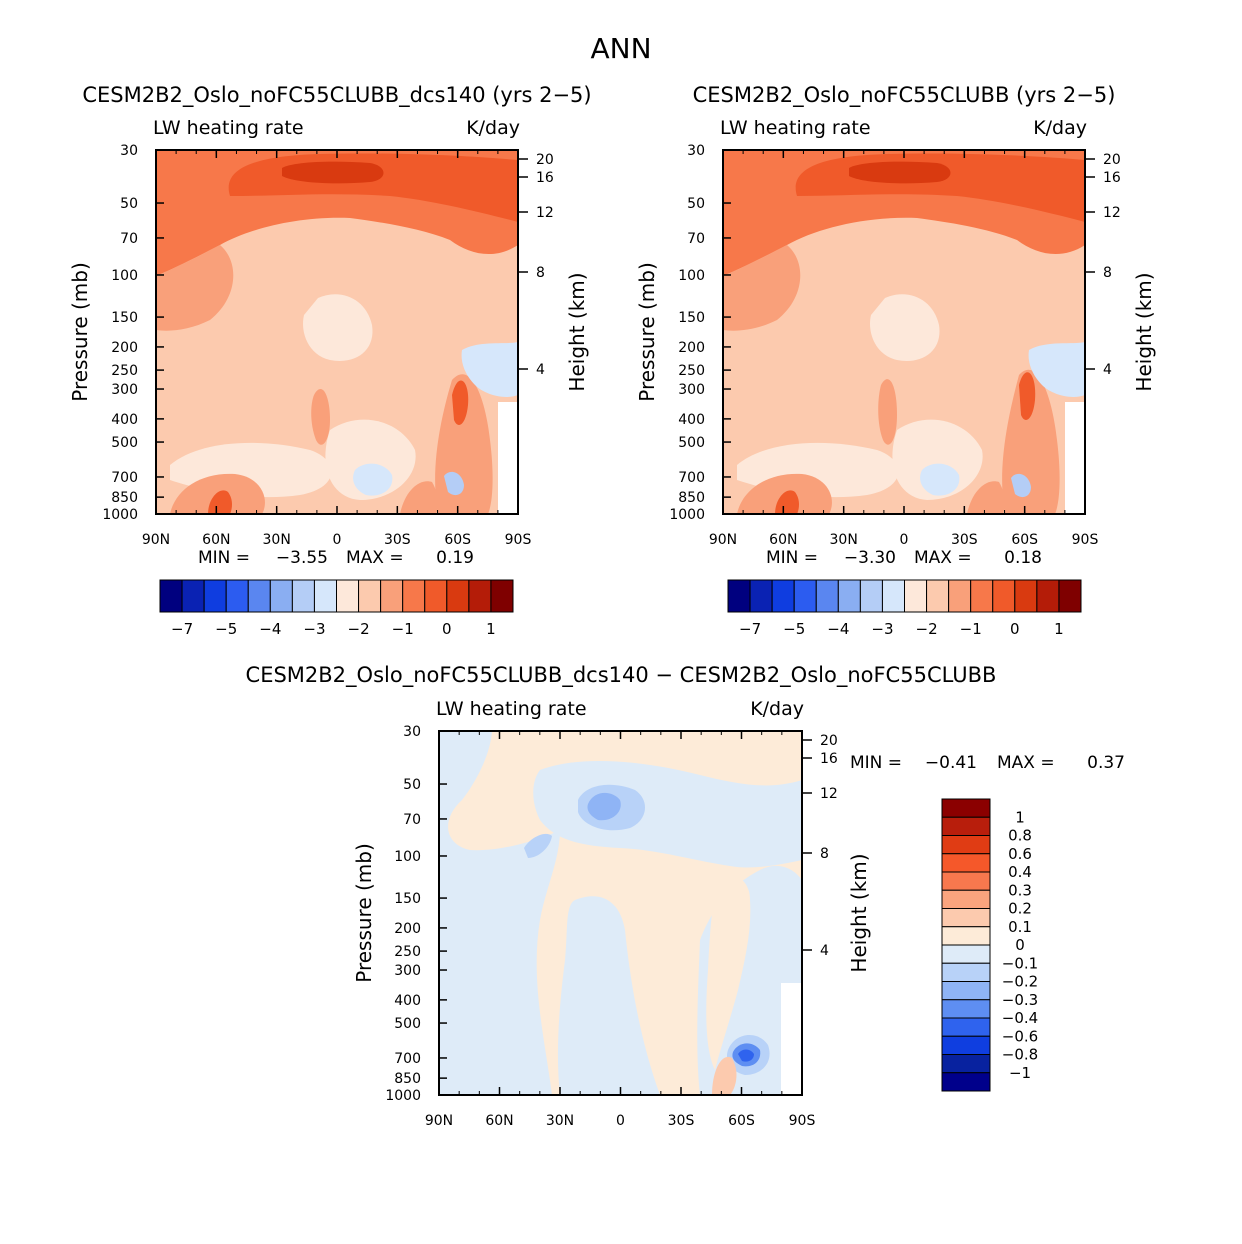  What do you see at coordinates (876, 763) in the screenshot?
I see `panel-c-min-label: MIN =` at bounding box center [876, 763].